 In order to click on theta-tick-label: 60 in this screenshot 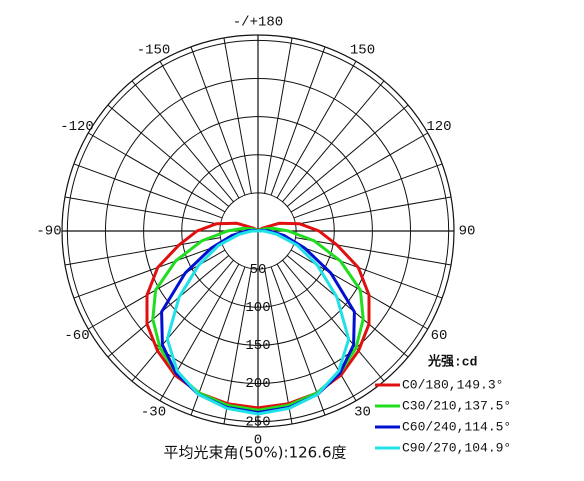, I will do `click(439, 336)`.